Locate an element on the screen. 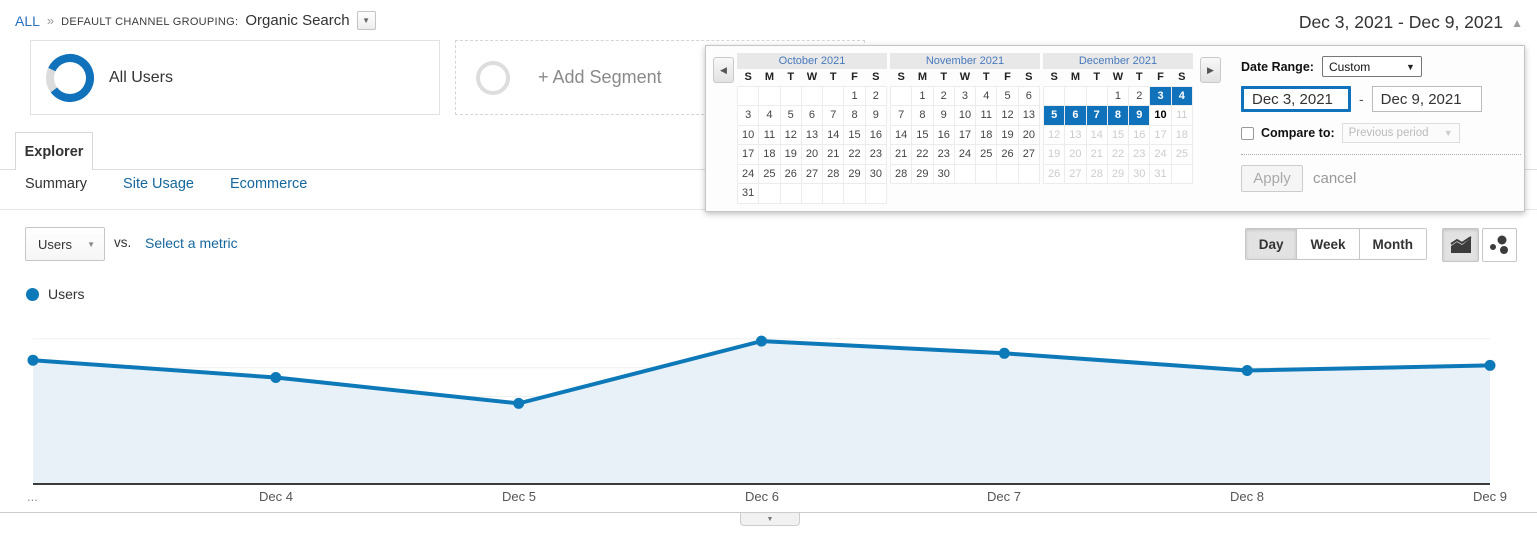 This screenshot has width=1537, height=533. date-range-preset-select: Custom ▼ is located at coordinates (1371, 66).